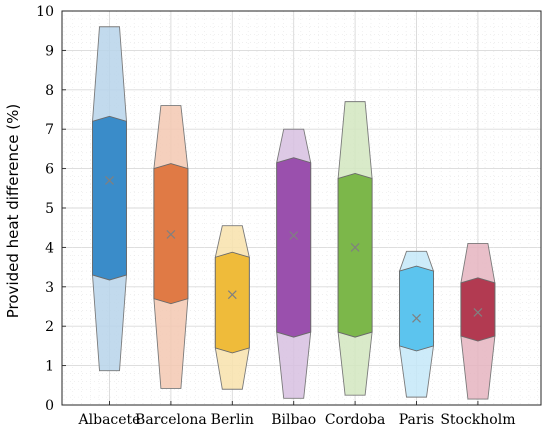 This screenshot has height=430, width=550. What do you see at coordinates (477, 420) in the screenshot?
I see `x-tick-label: Stockholm` at bounding box center [477, 420].